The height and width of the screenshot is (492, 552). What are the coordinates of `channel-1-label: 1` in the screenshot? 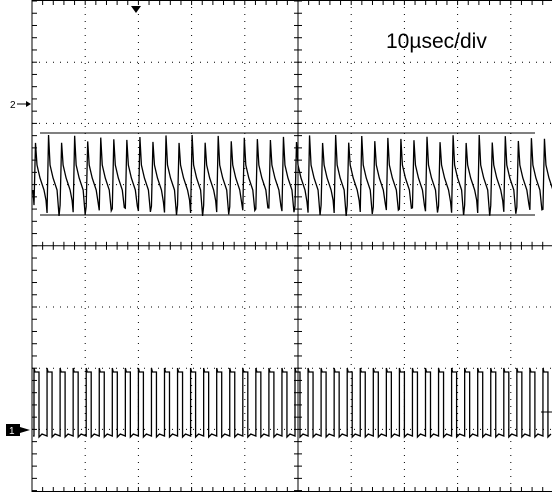 It's located at (12, 431).